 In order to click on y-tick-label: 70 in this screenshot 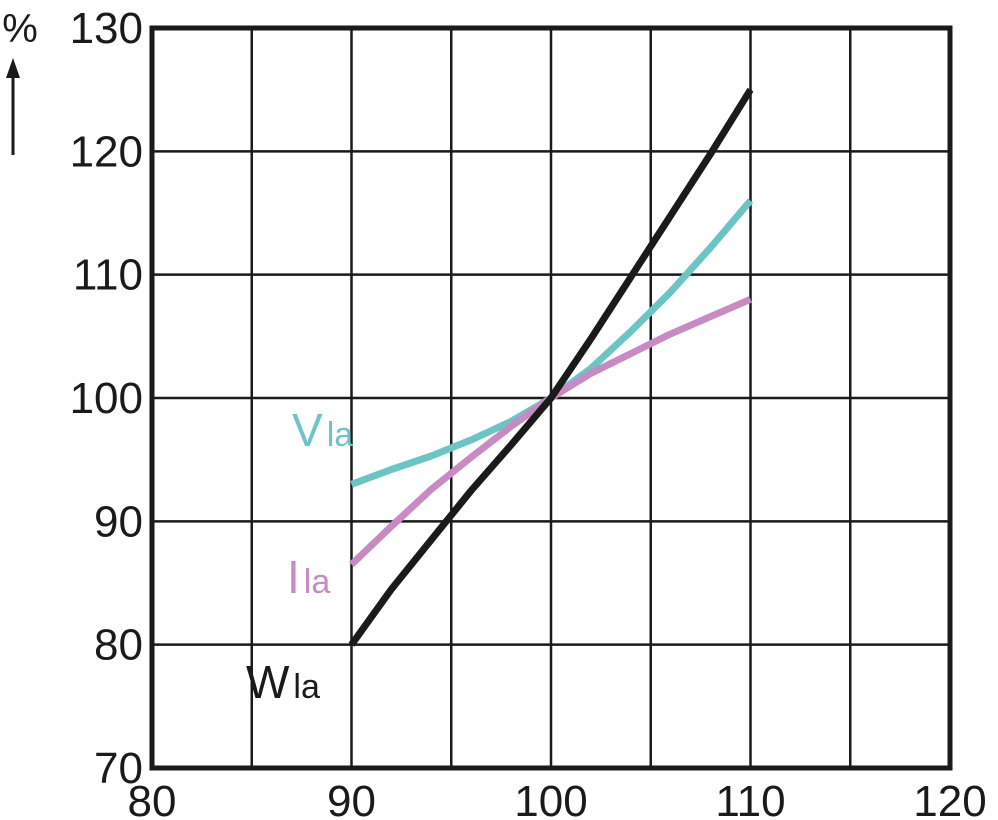, I will do `click(118, 768)`.